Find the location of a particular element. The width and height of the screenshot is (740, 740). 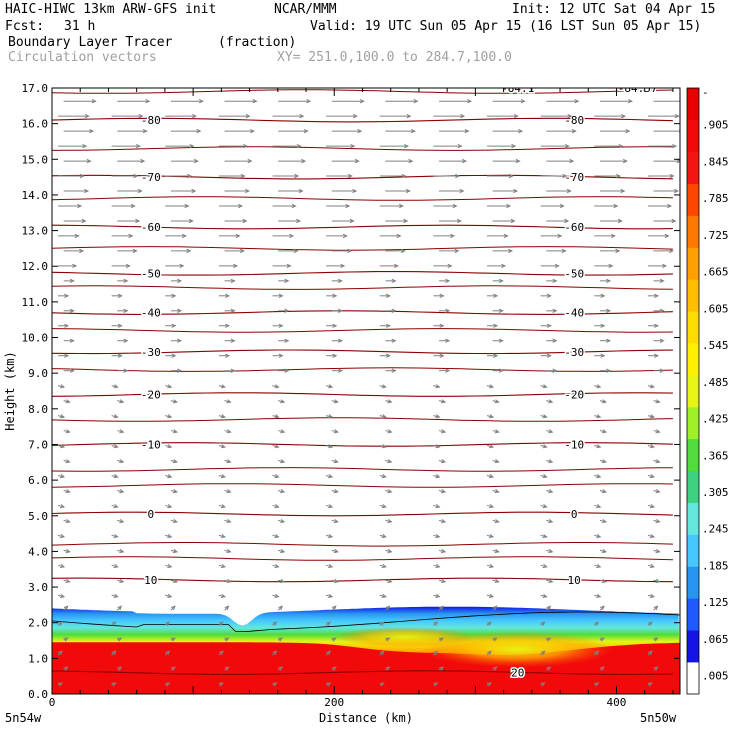

x-tick-label: 0 is located at coordinates (52, 702).